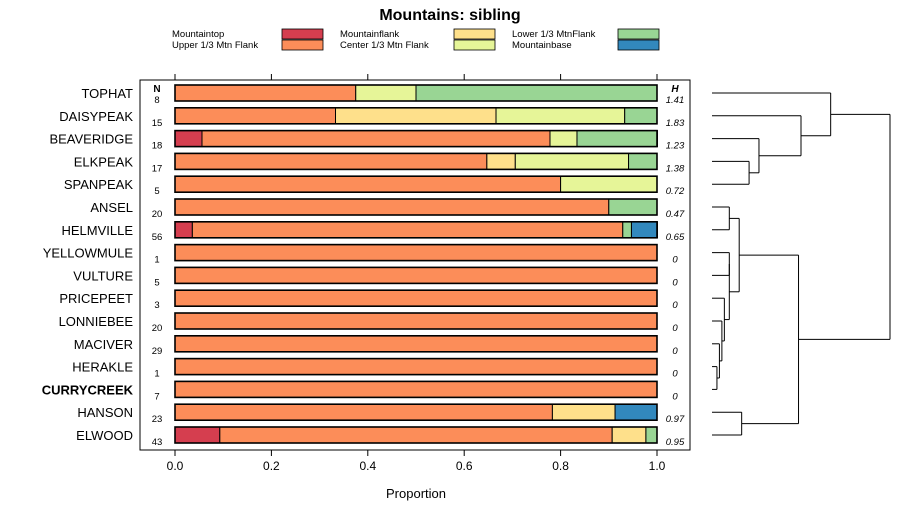 The image size is (900, 520). What do you see at coordinates (98, 184) in the screenshot?
I see `category-label: SPANPEAK` at bounding box center [98, 184].